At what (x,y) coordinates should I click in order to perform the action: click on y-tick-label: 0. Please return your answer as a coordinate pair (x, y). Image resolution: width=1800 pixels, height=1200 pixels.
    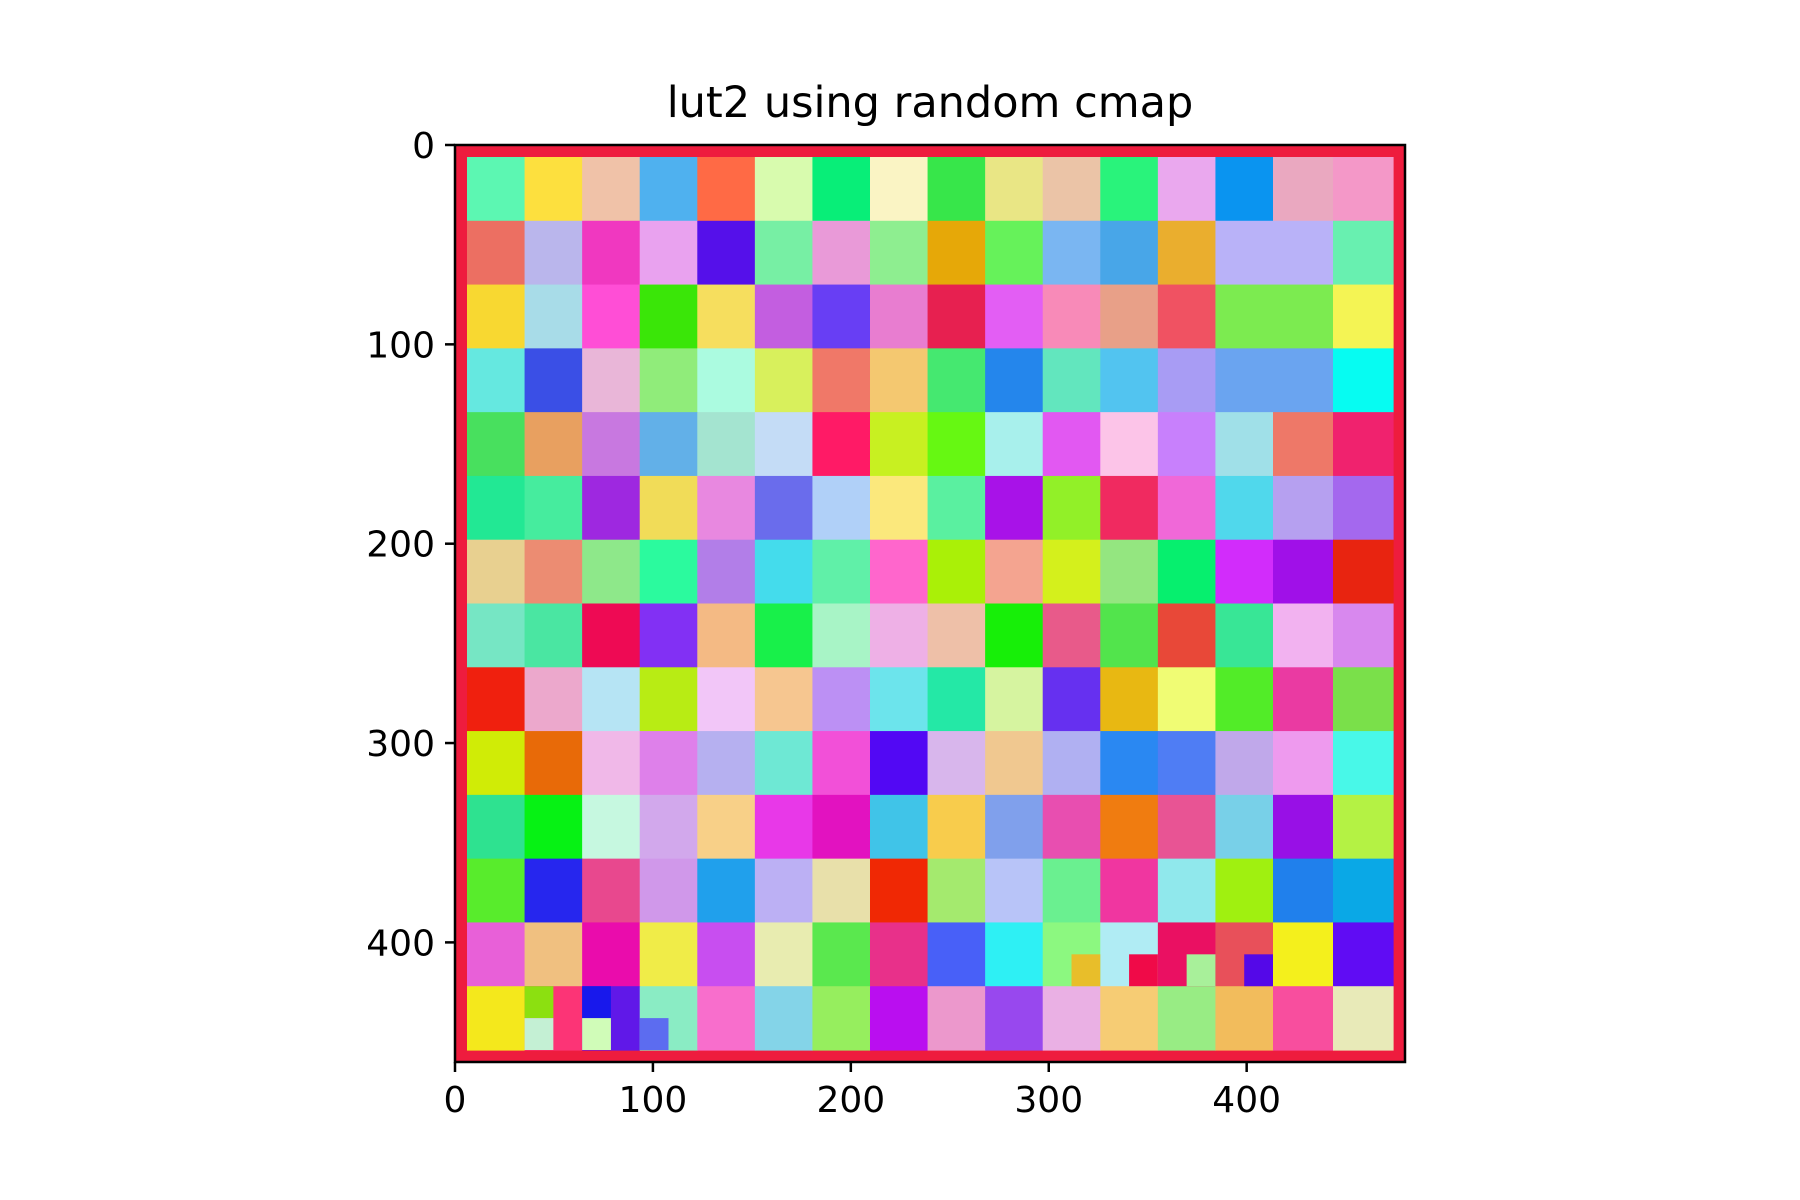
    Looking at the image, I should click on (423, 146).